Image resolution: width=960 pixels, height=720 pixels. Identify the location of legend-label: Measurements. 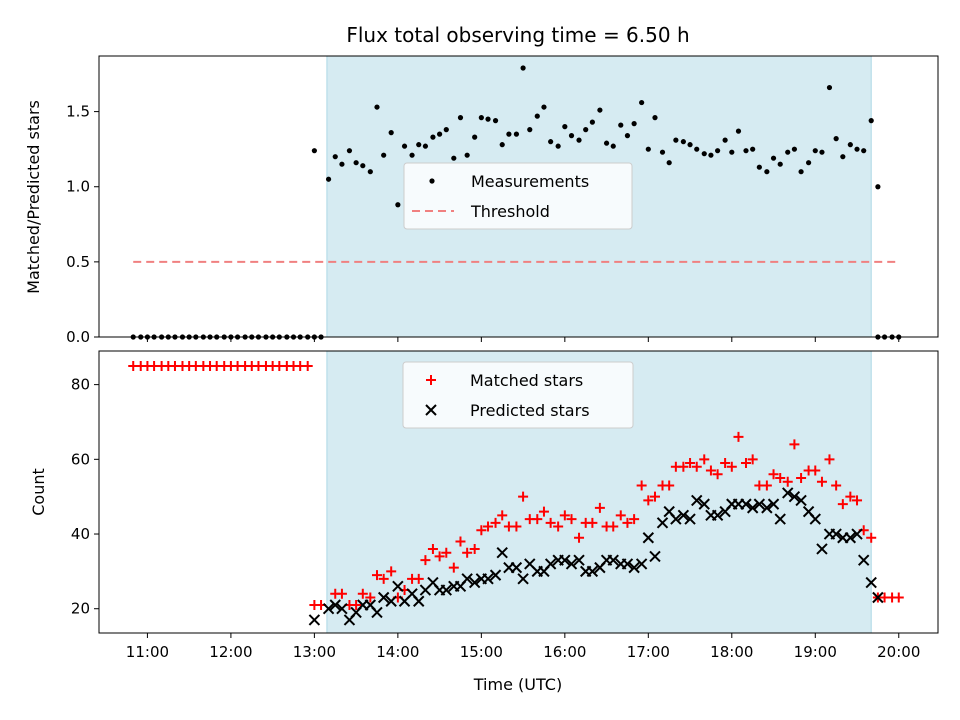
(530, 181).